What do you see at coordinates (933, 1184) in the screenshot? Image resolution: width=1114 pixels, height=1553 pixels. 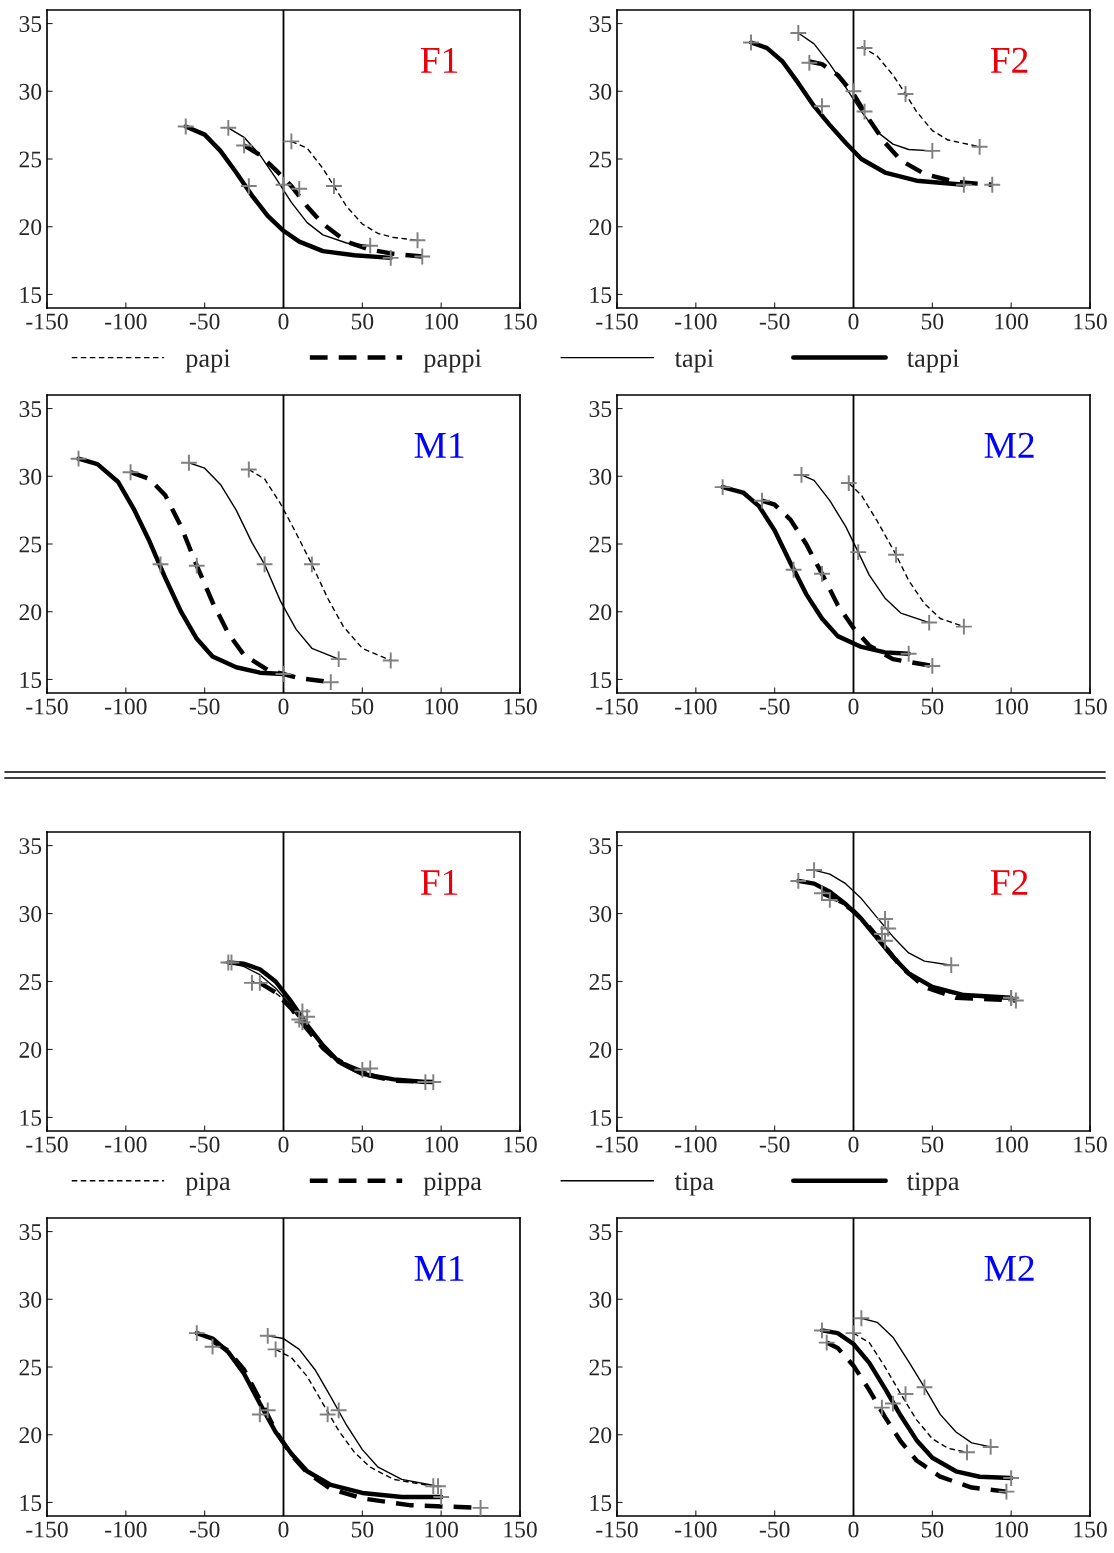 I see `legend-label: tippa` at bounding box center [933, 1184].